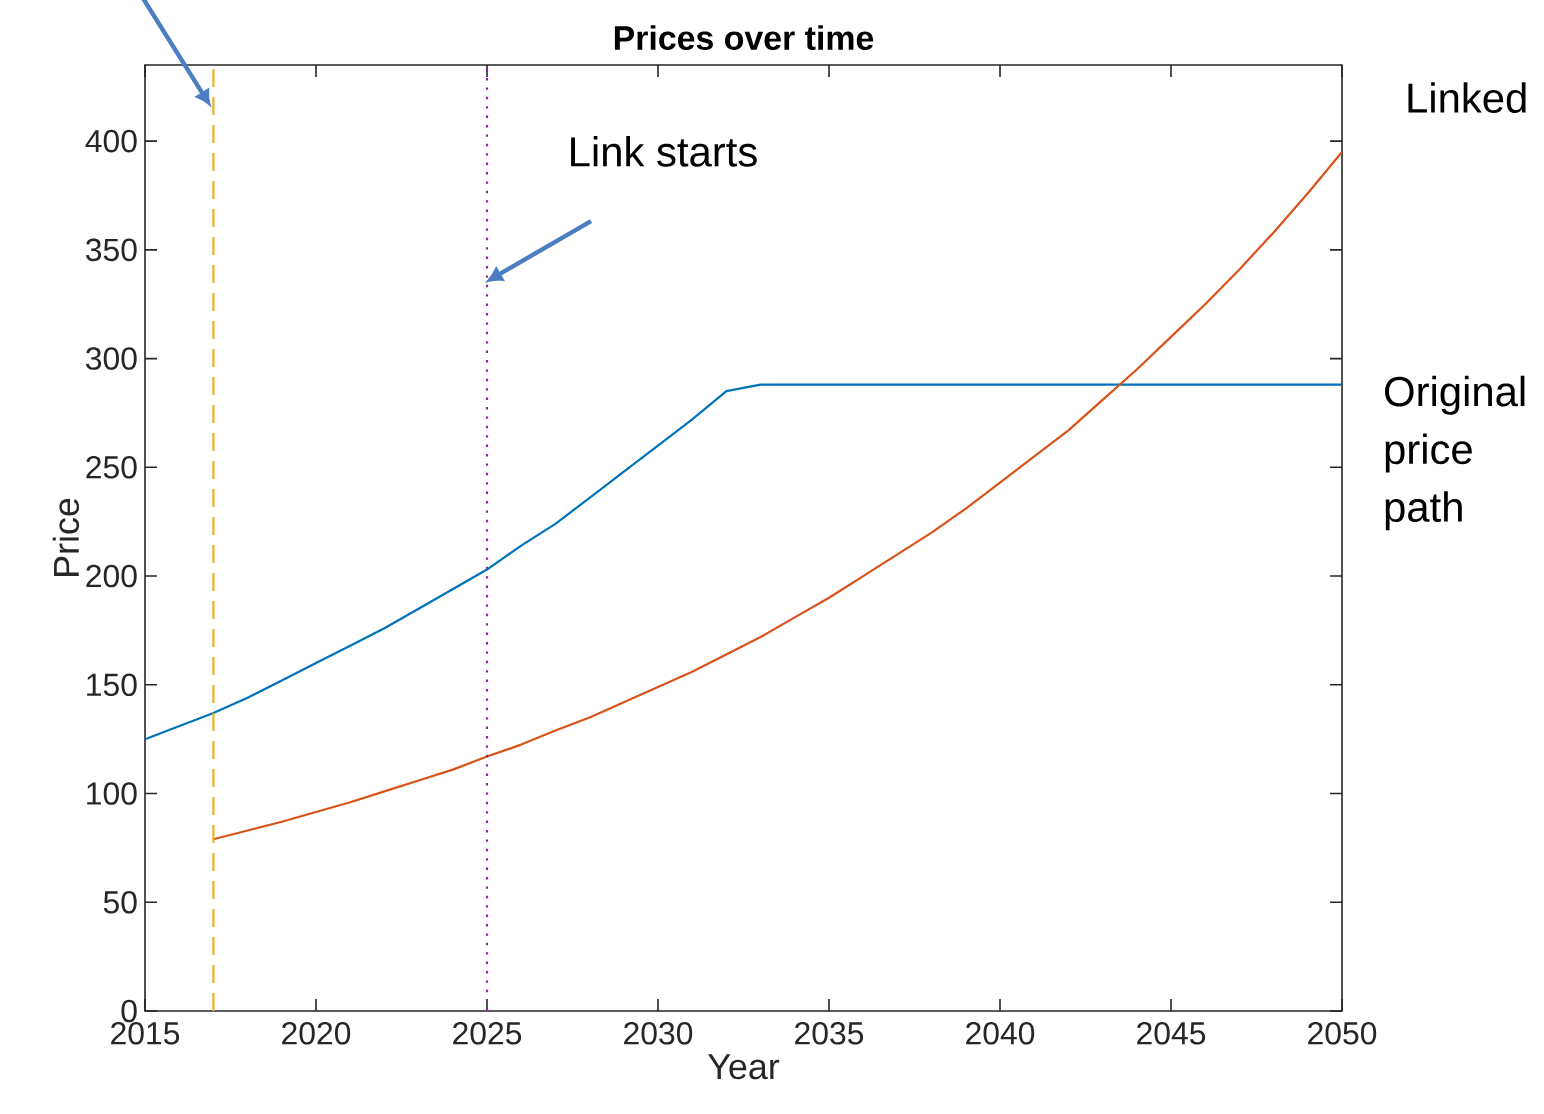 The height and width of the screenshot is (1114, 1544). What do you see at coordinates (129, 1011) in the screenshot?
I see `y-tick-label: 0` at bounding box center [129, 1011].